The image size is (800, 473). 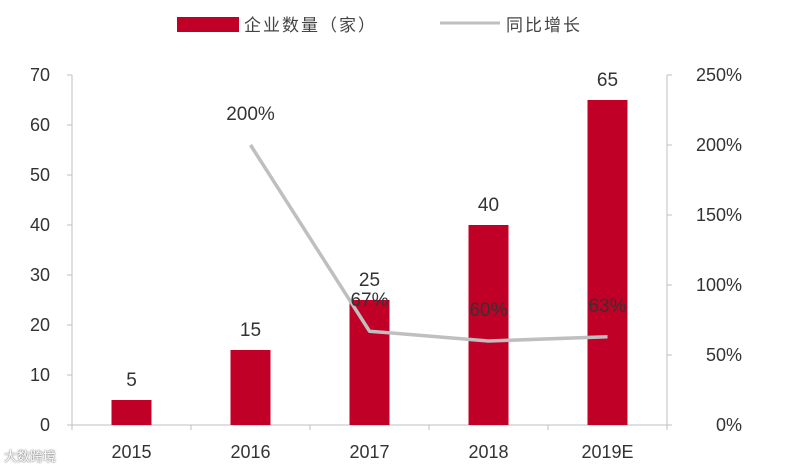 What do you see at coordinates (488, 310) in the screenshot?
I see `growth-value-label: 60%` at bounding box center [488, 310].